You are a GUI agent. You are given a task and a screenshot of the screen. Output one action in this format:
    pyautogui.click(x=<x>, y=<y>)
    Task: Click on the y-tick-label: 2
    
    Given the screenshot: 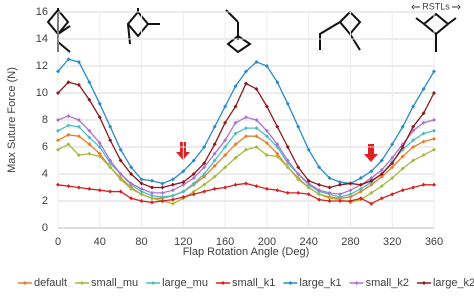 What is the action you would take?
    pyautogui.click(x=45, y=201)
    